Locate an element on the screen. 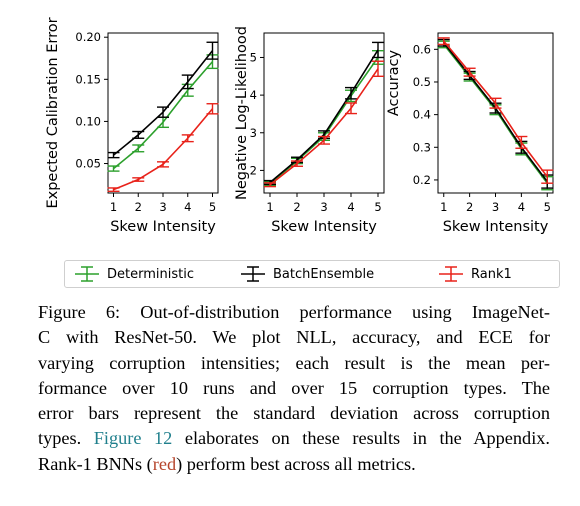  legend-label: Deterministic is located at coordinates (150, 274).